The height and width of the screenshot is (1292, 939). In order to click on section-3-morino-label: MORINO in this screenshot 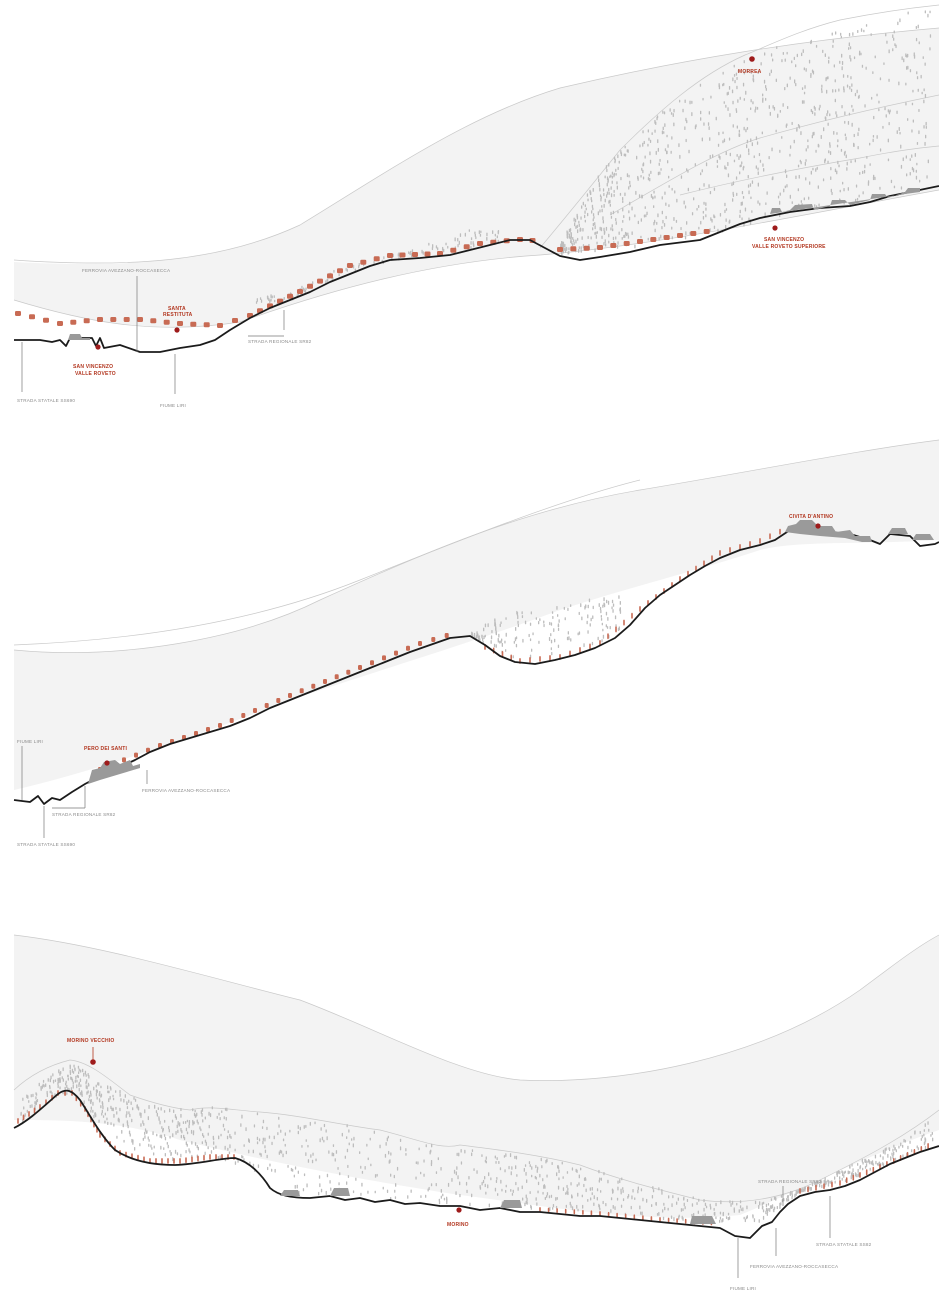, I will do `click(458, 1225)`.